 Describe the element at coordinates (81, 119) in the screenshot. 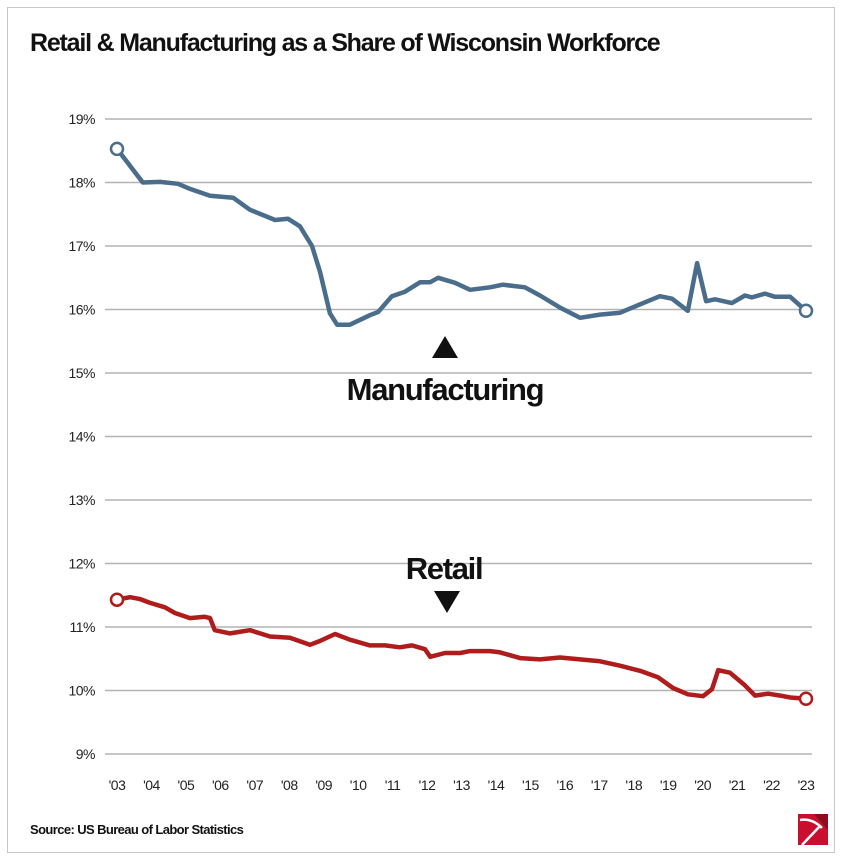

I see `y-tick-label: 19%` at that location.